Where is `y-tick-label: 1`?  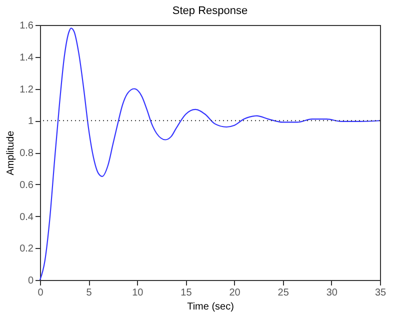
y-tick-label: 1 is located at coordinates (31, 122).